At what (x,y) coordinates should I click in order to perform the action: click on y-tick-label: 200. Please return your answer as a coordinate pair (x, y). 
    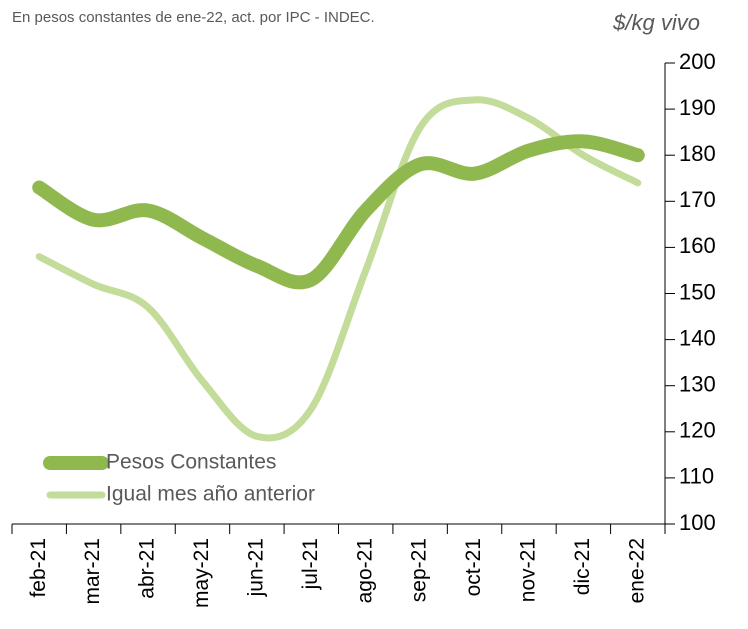
    Looking at the image, I should click on (697, 61).